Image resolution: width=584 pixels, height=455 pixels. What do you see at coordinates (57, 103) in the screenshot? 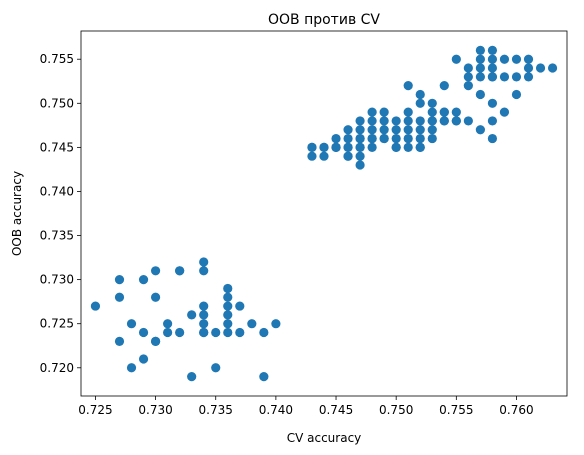
I see `y-tick-label: 0.750` at bounding box center [57, 103].